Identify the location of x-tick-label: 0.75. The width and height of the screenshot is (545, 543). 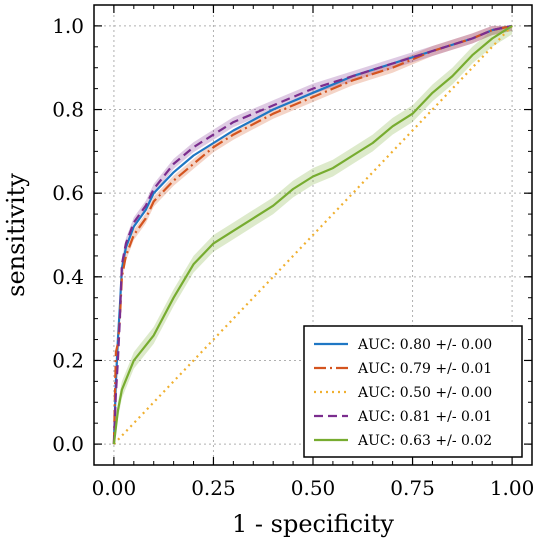
(412, 488).